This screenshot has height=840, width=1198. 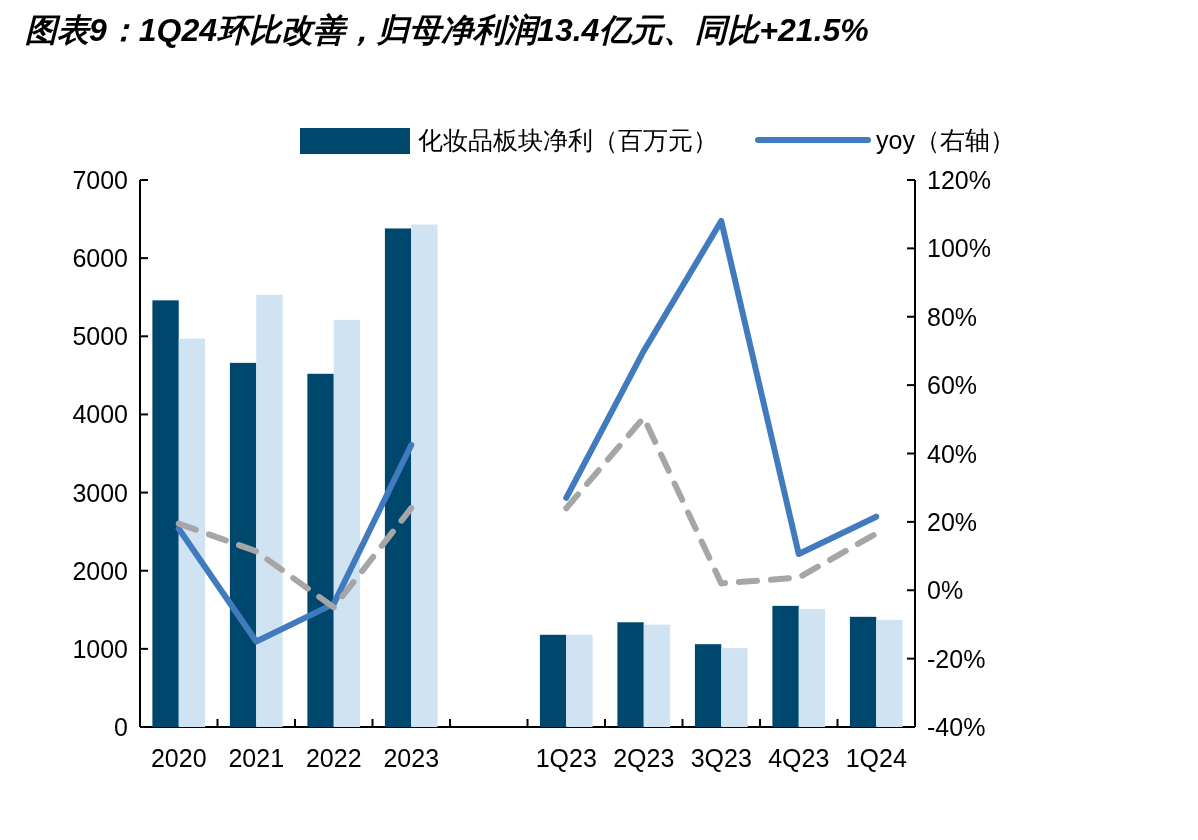 I want to click on y-tick-label: 1000, so click(x=100, y=648).